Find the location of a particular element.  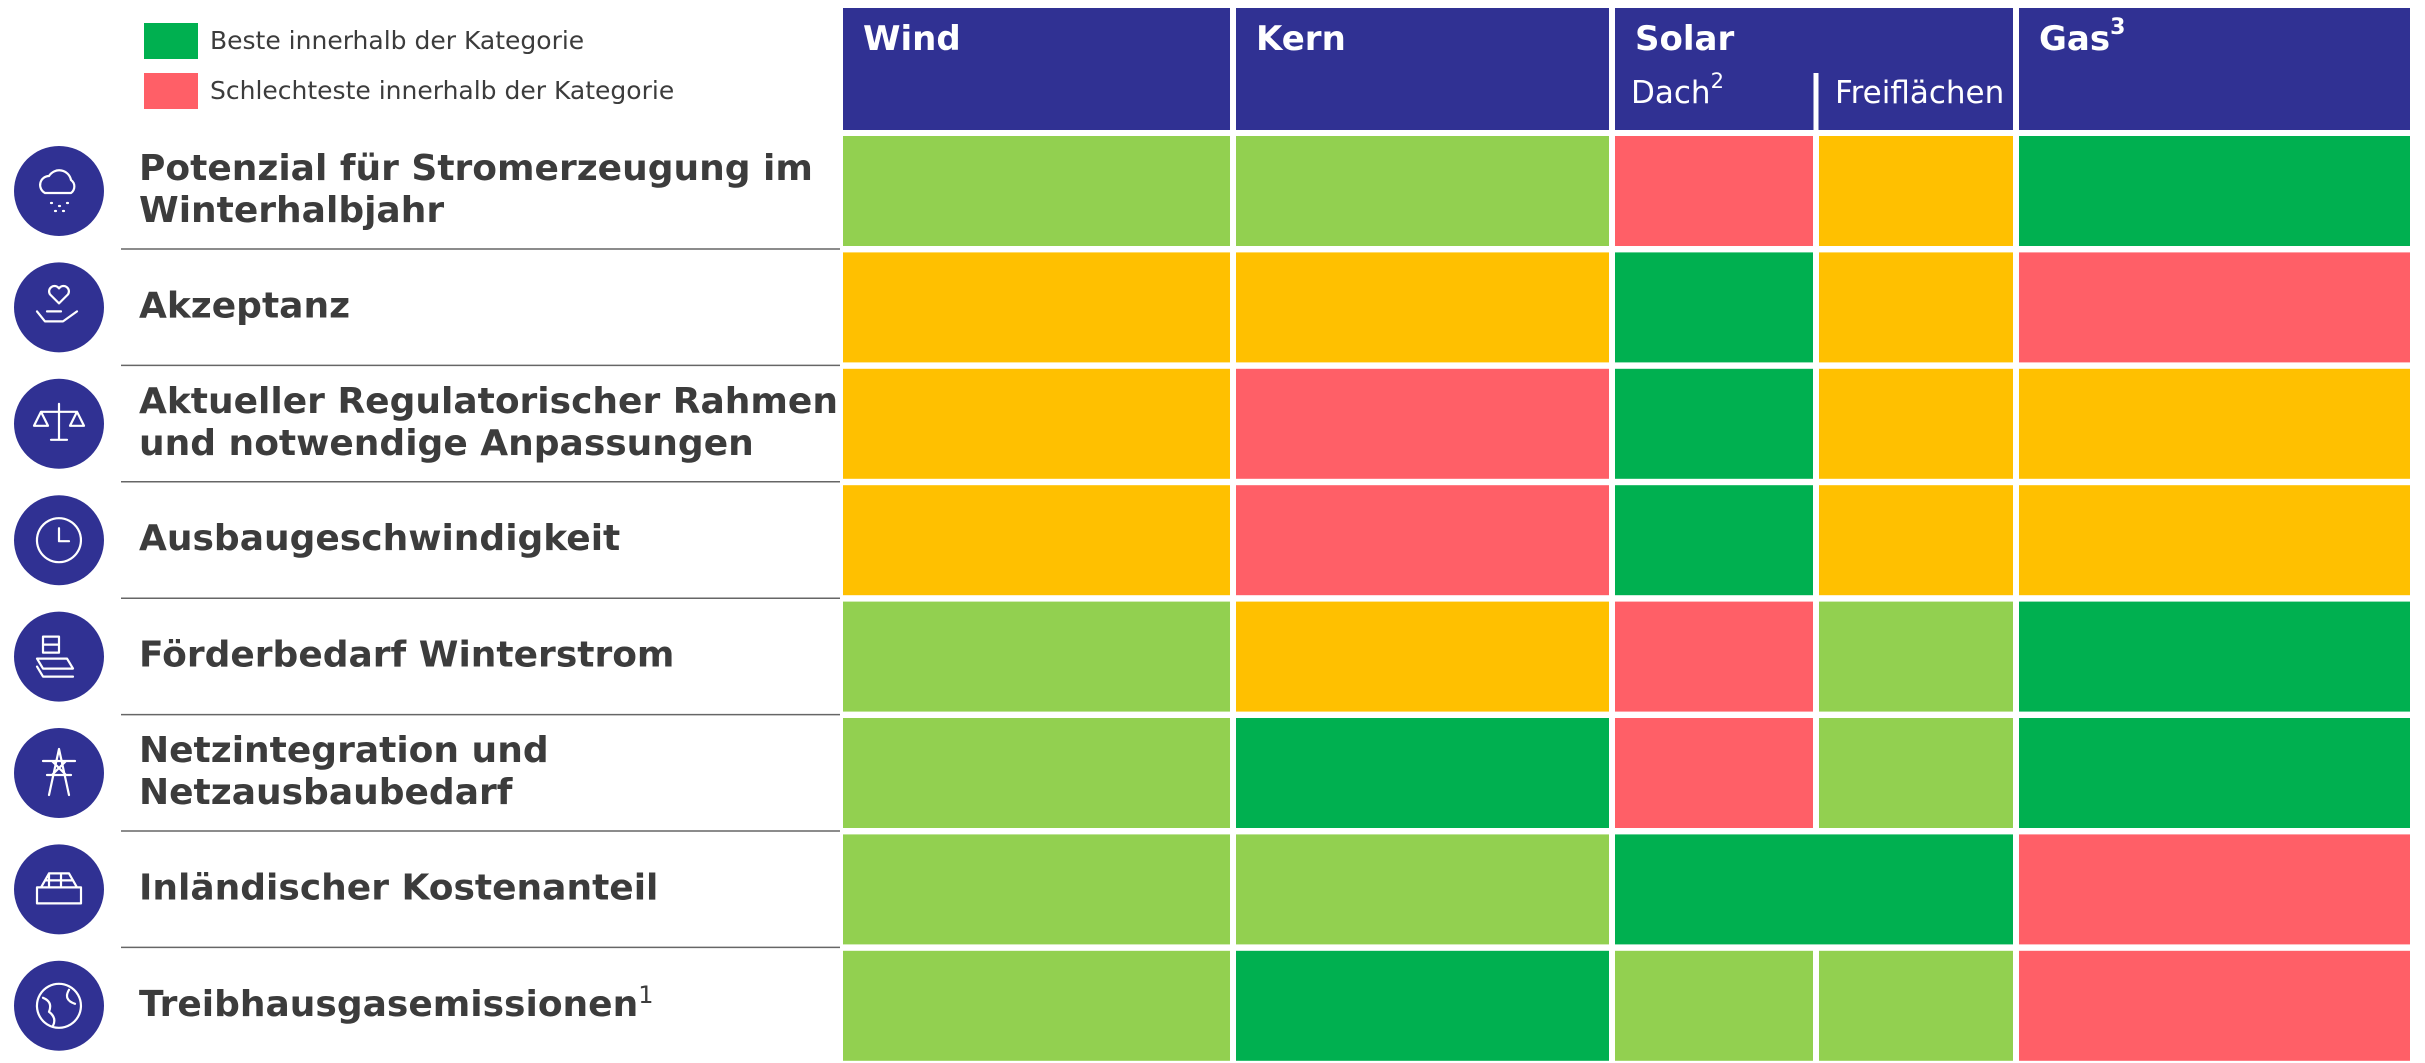

column-name: Kern is located at coordinates (1301, 39).